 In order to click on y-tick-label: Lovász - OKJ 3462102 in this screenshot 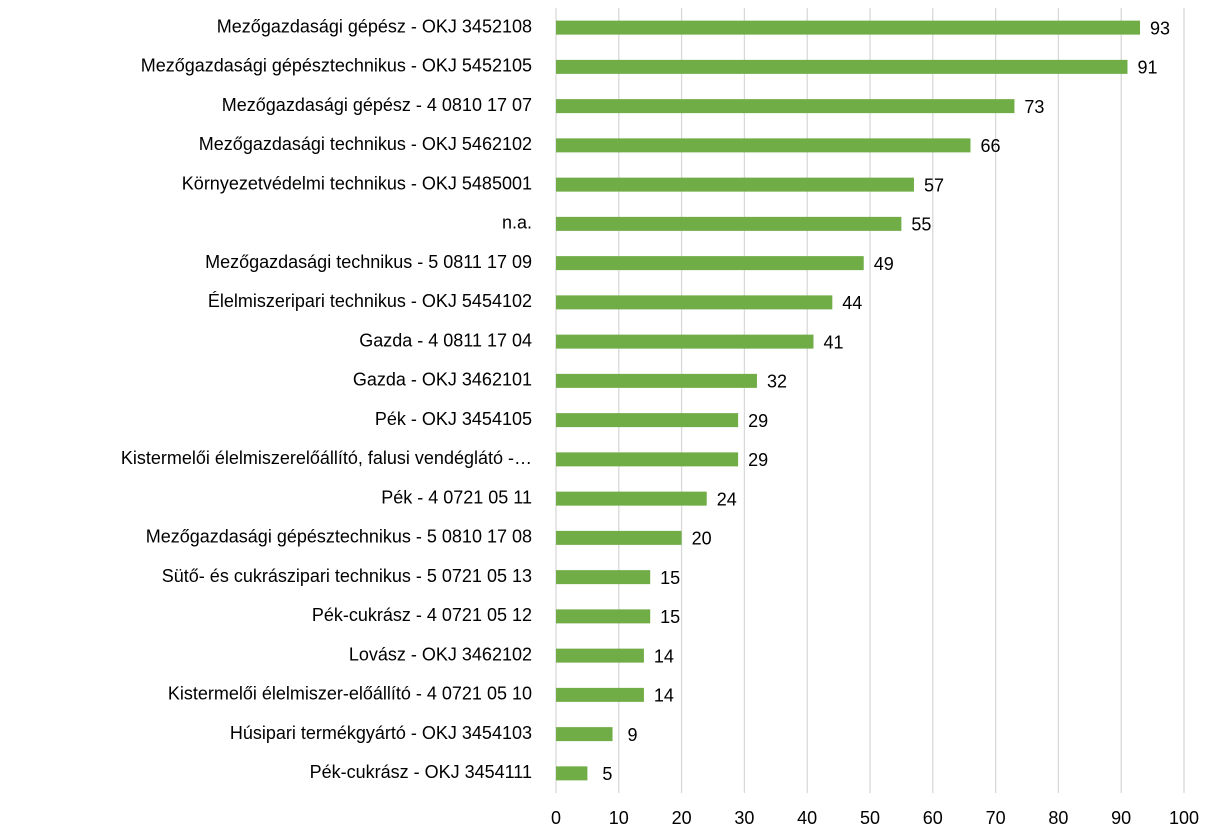, I will do `click(440, 654)`.